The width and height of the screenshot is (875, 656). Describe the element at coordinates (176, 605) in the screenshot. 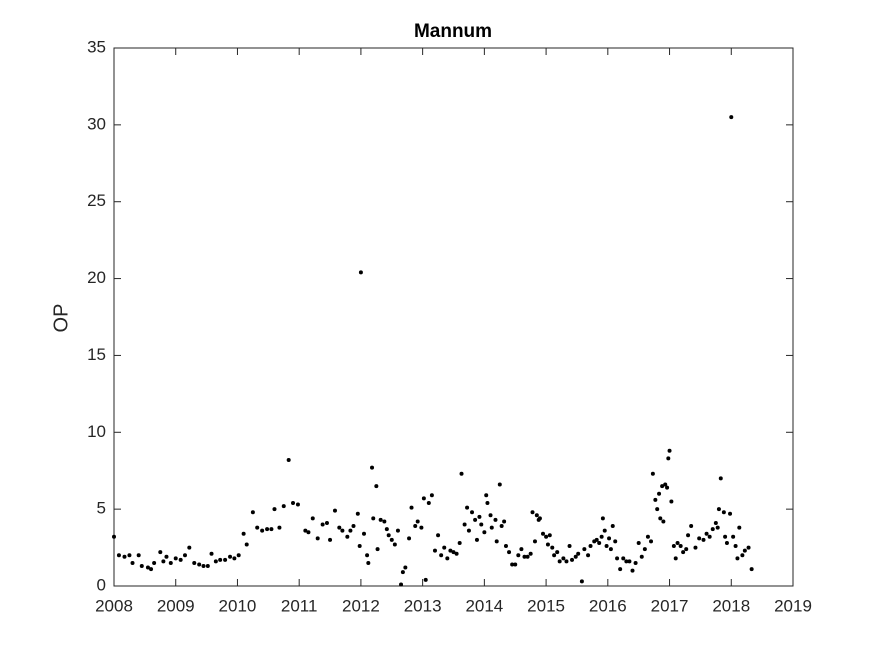

I see `x-tick-label: 2009` at that location.